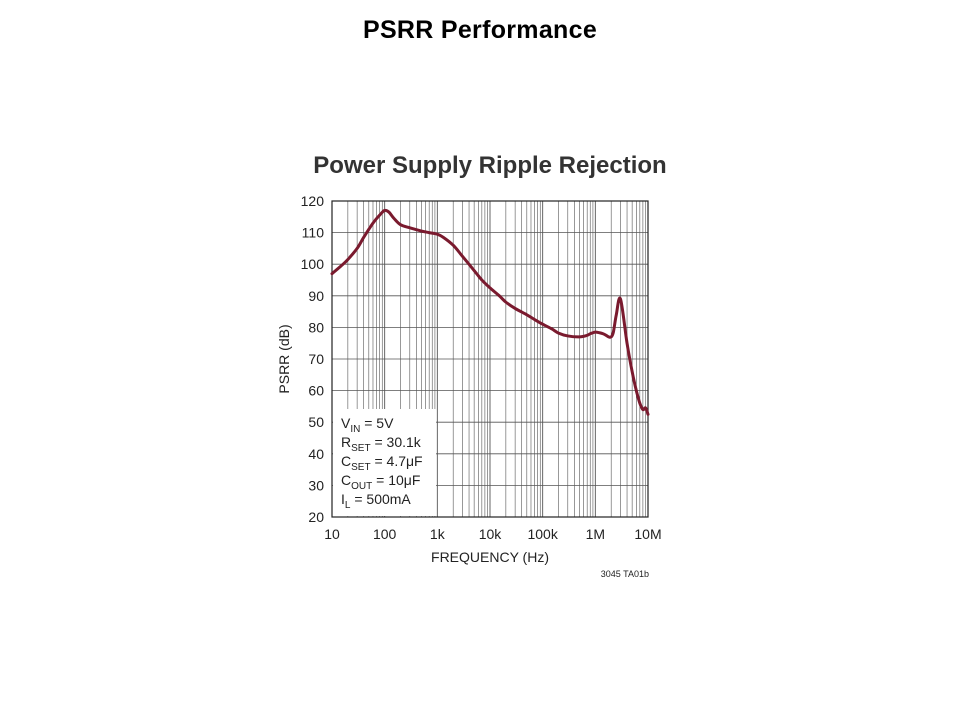  What do you see at coordinates (490, 557) in the screenshot?
I see `x-axis-label: FREQUENCY (Hz)` at bounding box center [490, 557].